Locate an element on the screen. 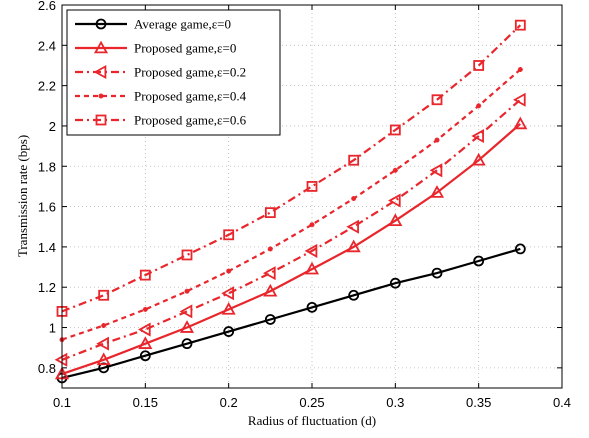 The height and width of the screenshot is (438, 589). legend-entry: Proposed game,ε=0 is located at coordinates (155, 48).